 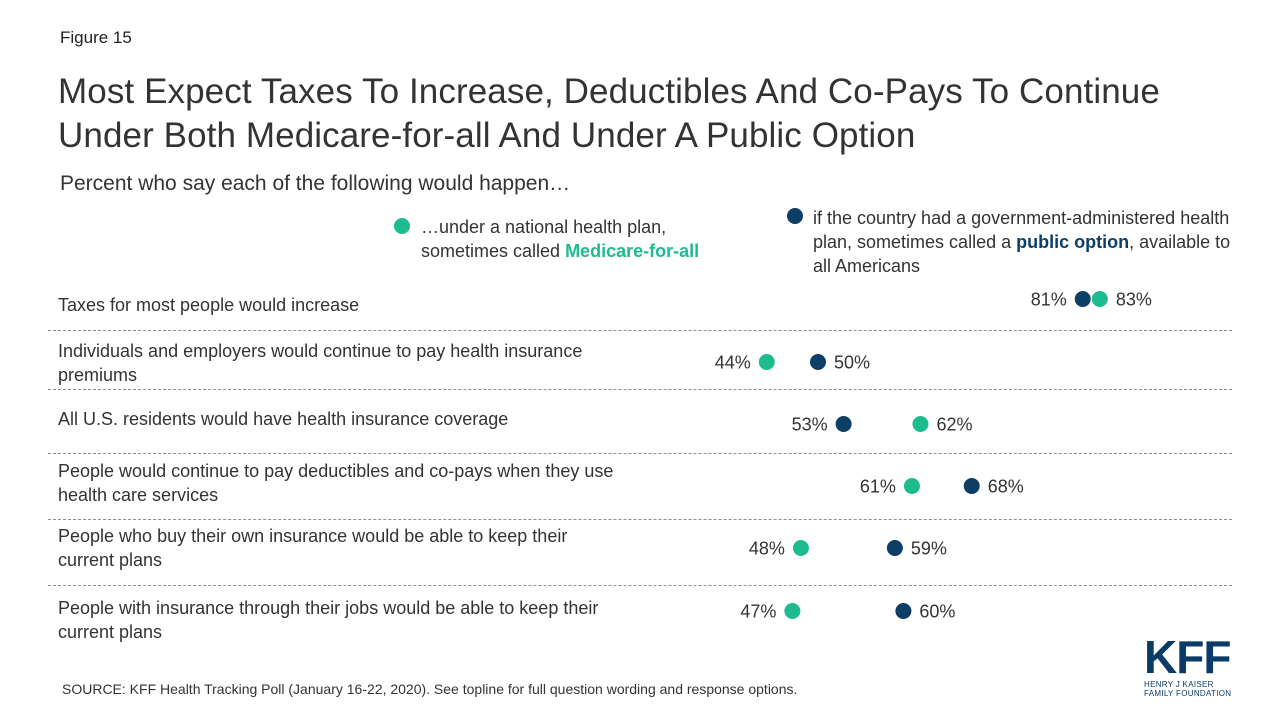 I want to click on data-label: 83%, so click(x=1134, y=300).